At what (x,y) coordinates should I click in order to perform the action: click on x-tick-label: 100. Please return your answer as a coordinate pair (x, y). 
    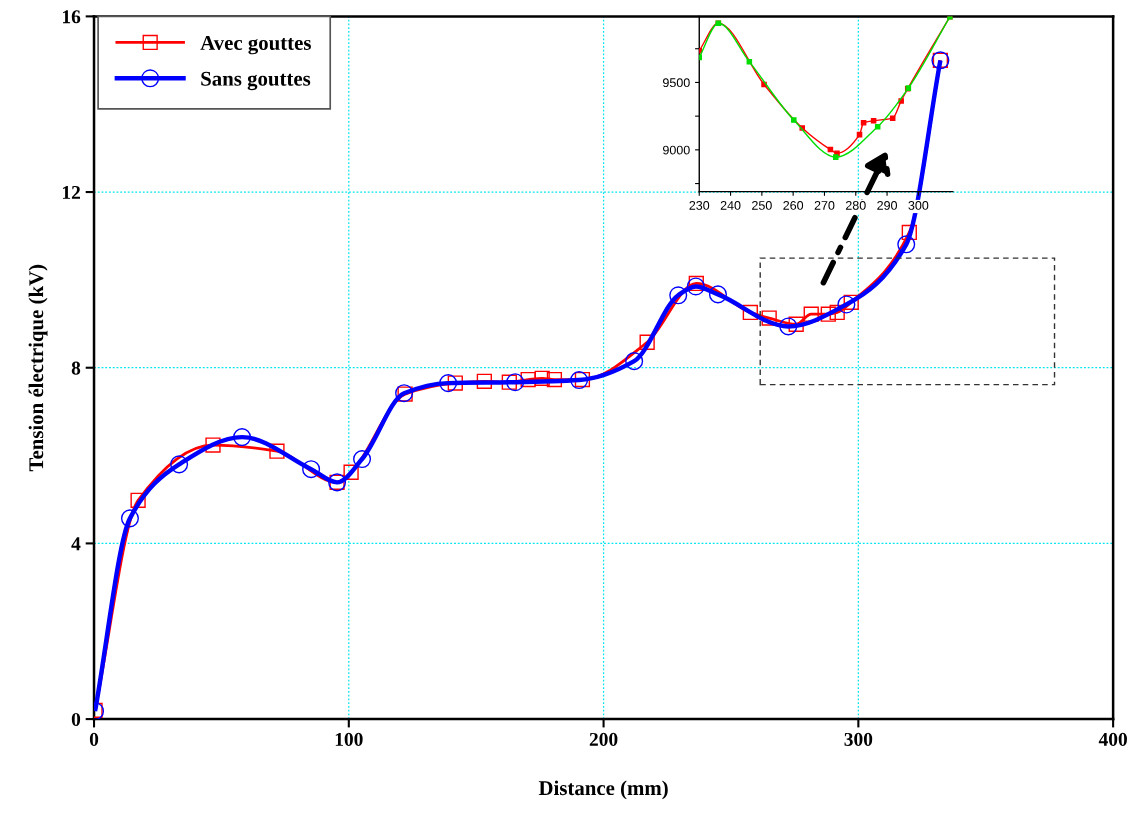
    Looking at the image, I should click on (349, 739).